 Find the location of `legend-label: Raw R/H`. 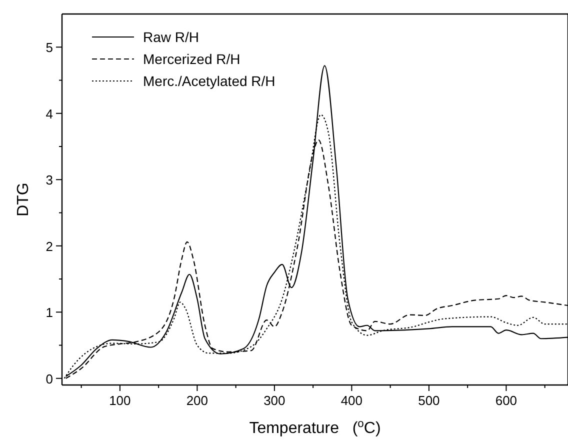

legend-label: Raw R/H is located at coordinates (171, 37).